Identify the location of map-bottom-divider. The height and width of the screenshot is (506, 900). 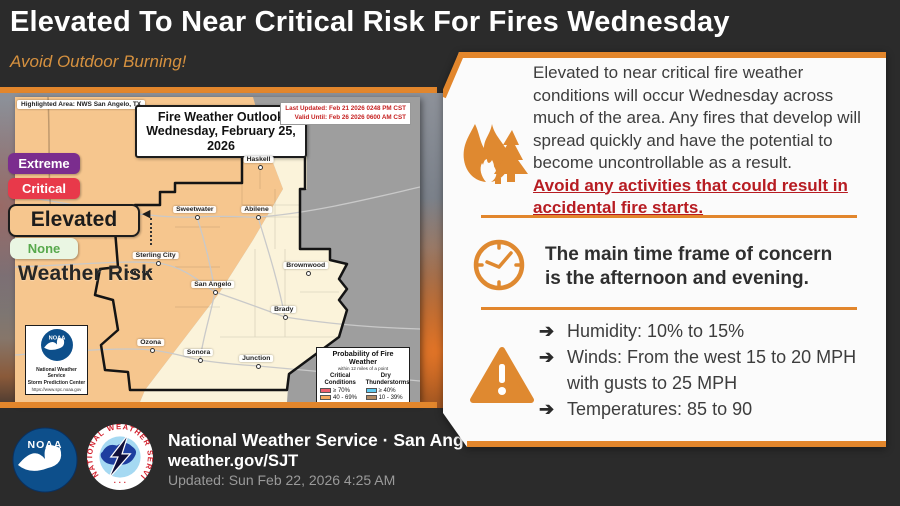
(218, 405).